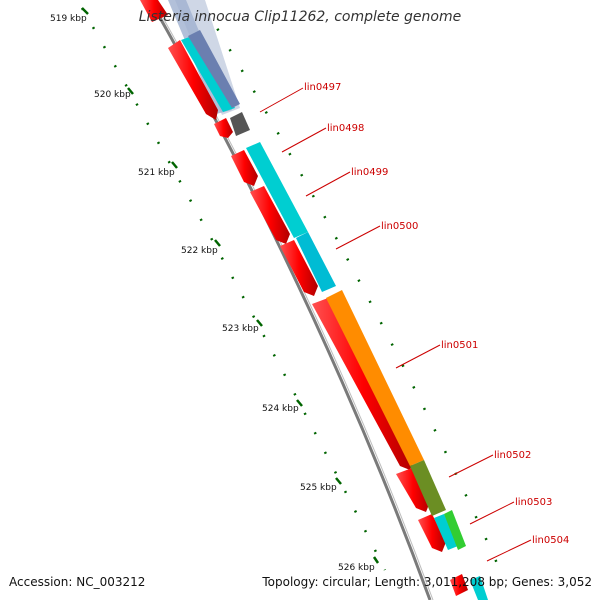 The image size is (600, 604). What do you see at coordinates (533, 502) in the screenshot?
I see `gene-label: lin0503` at bounding box center [533, 502].